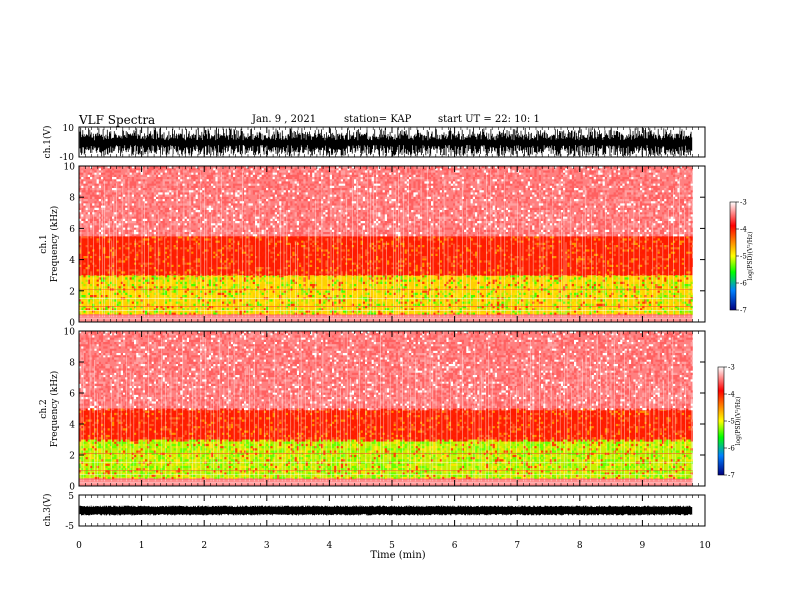 The height and width of the screenshot is (612, 792). I want to click on spec2-ytick-label: 10, so click(70, 333).